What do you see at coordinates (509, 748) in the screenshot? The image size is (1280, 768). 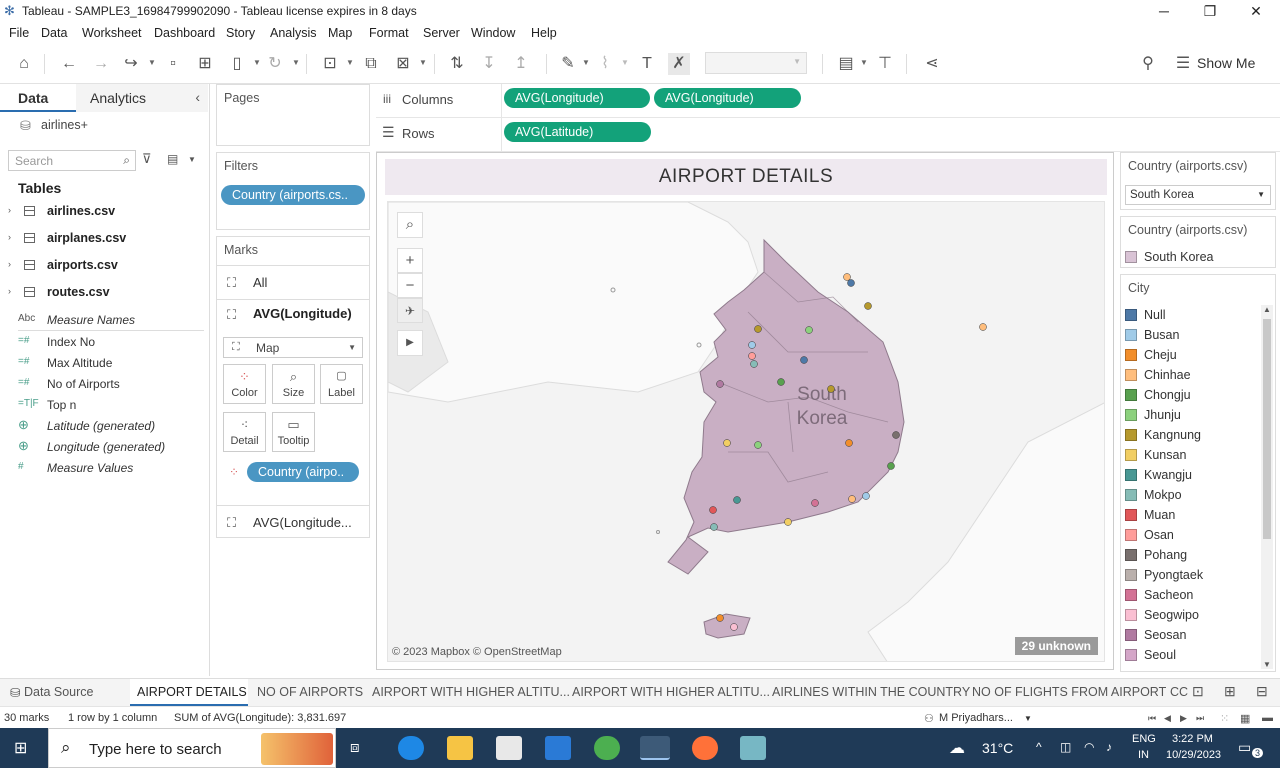 I see `store-icon` at bounding box center [509, 748].